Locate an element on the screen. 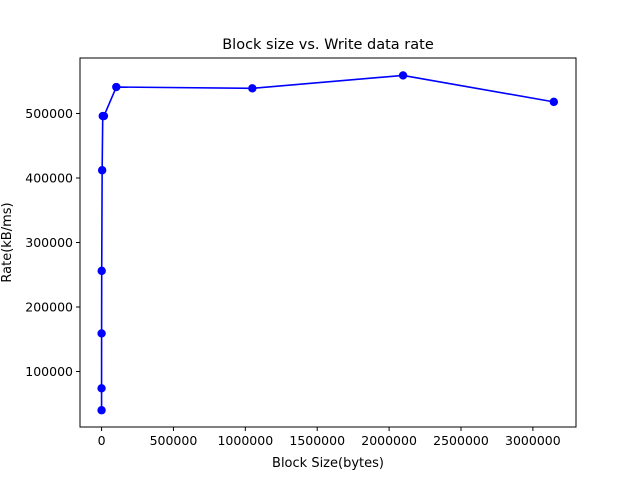  y-tick-label: 300000 is located at coordinates (49, 242).